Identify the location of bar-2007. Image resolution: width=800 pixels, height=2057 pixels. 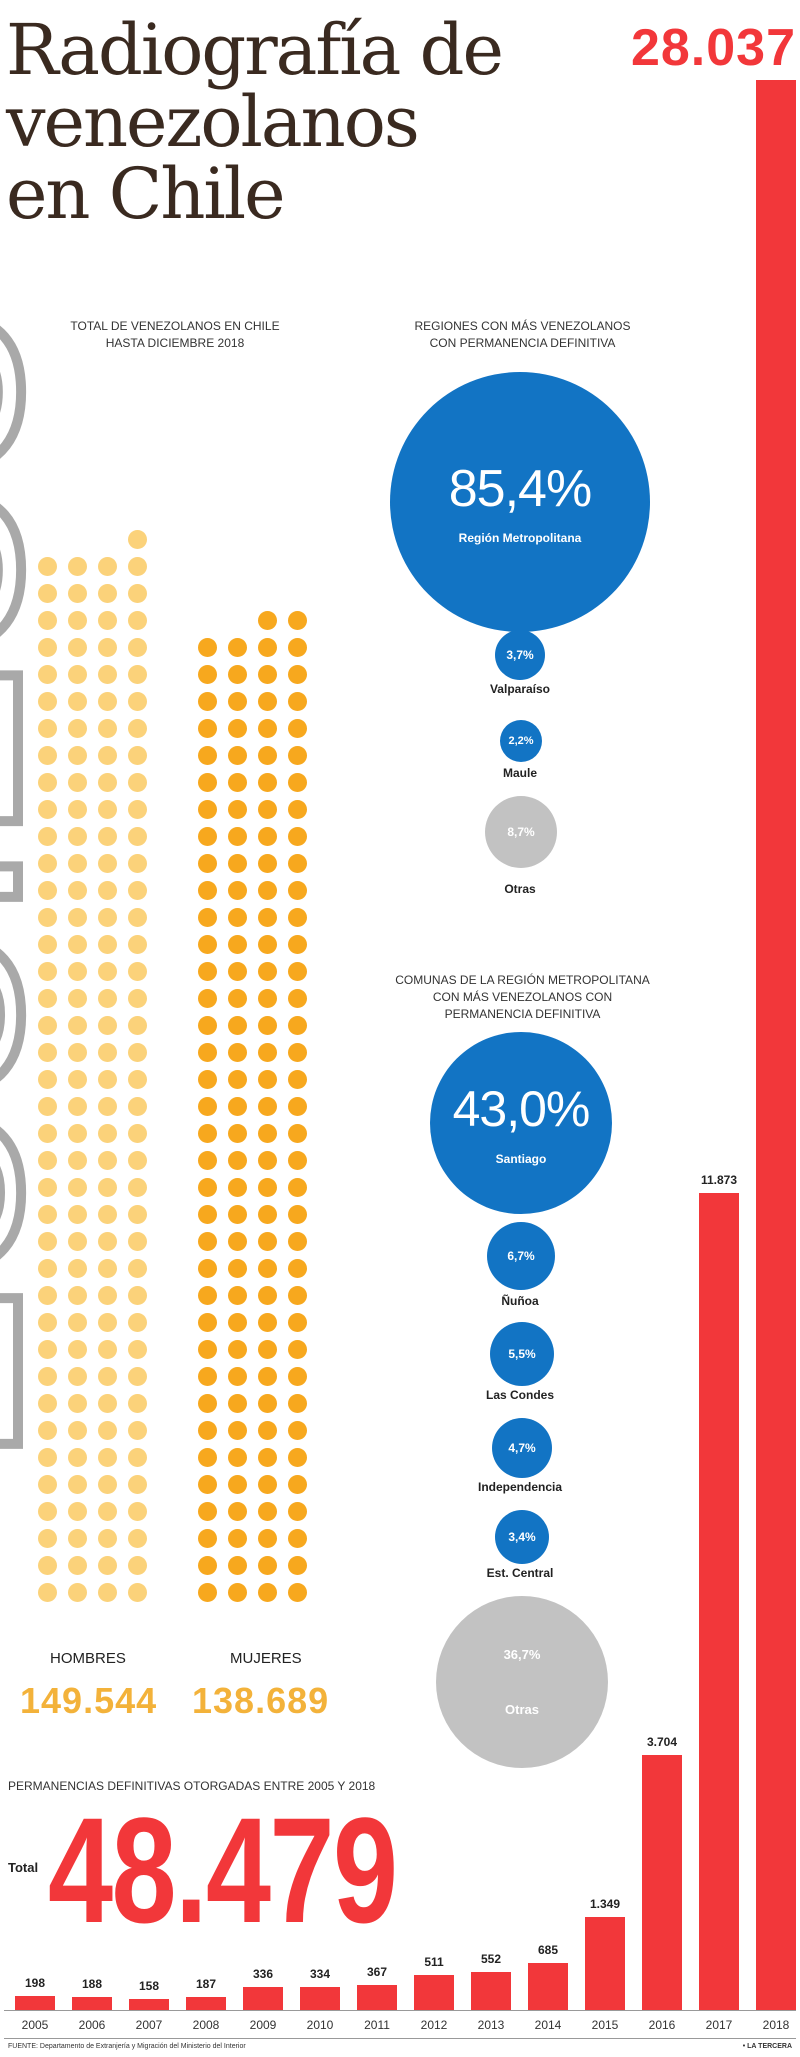
(149, 2004).